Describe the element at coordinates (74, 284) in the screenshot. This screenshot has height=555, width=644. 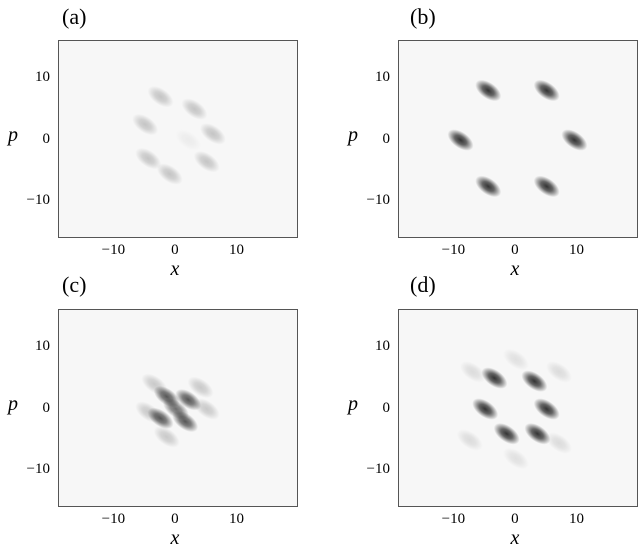
I see `panel-label: (c)` at that location.